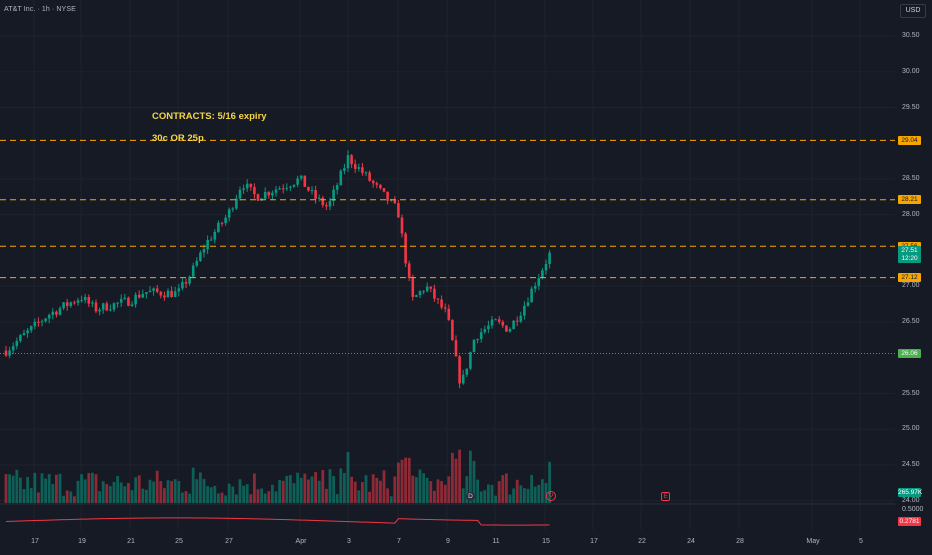 This screenshot has height=555, width=932. What do you see at coordinates (40, 9) in the screenshot?
I see `symbol-title: AT&T Inc. · 1h · NYSE` at bounding box center [40, 9].